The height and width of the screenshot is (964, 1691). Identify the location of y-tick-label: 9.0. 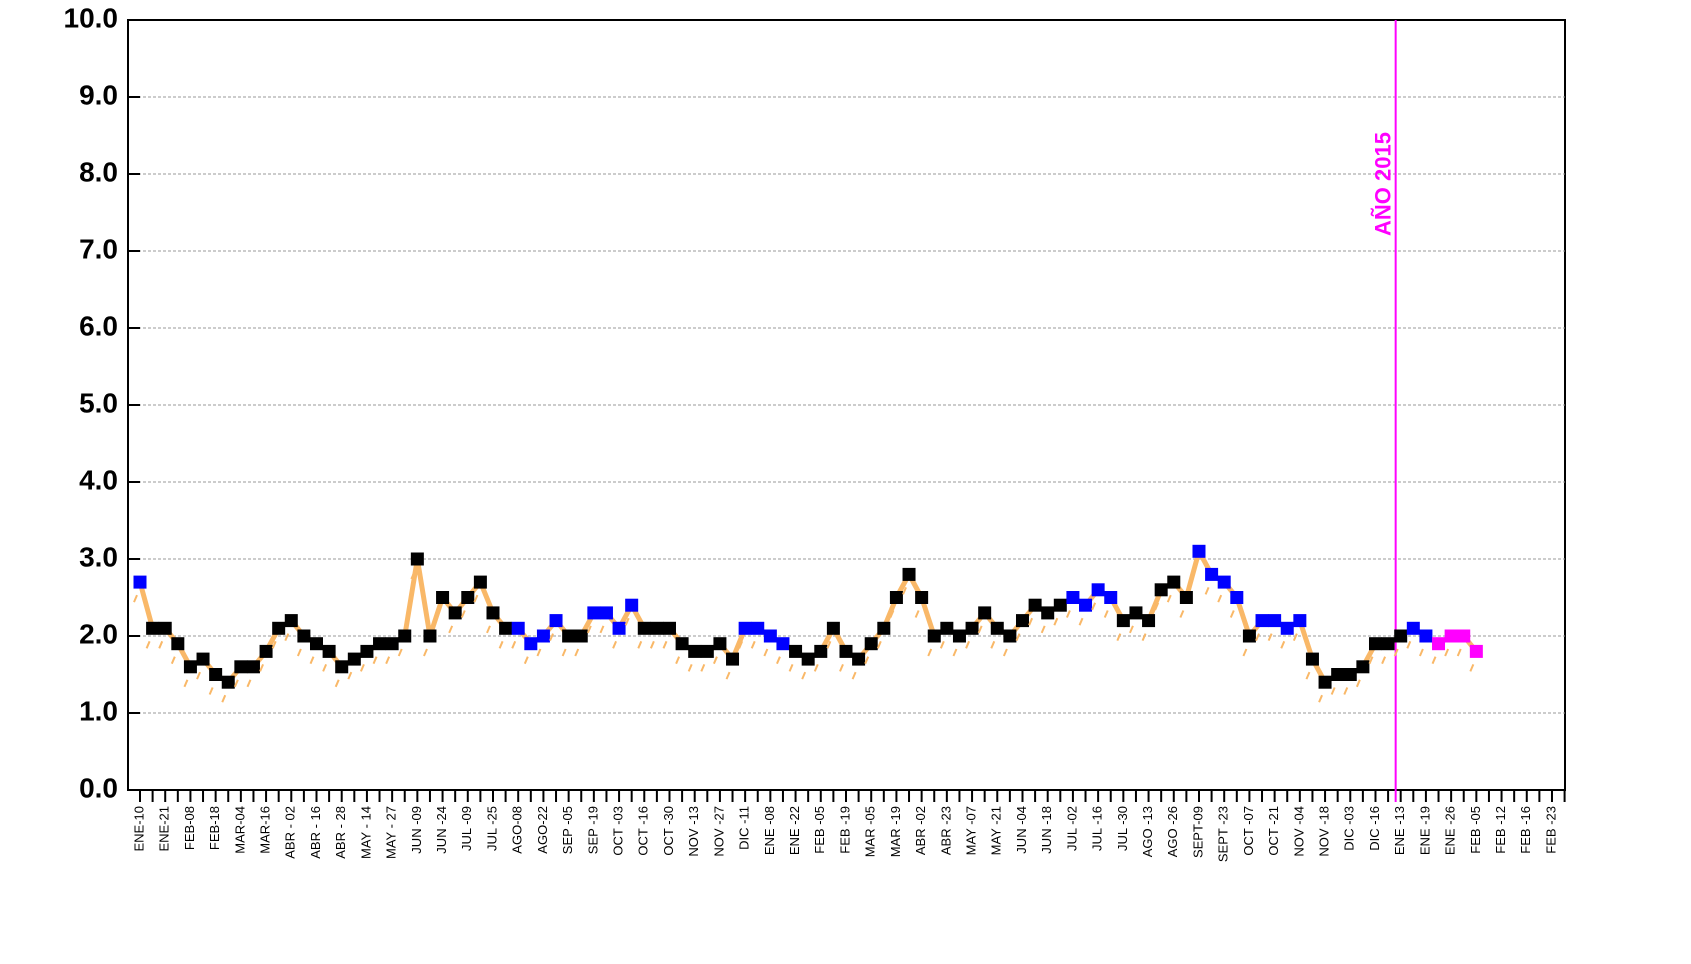
(98, 94).